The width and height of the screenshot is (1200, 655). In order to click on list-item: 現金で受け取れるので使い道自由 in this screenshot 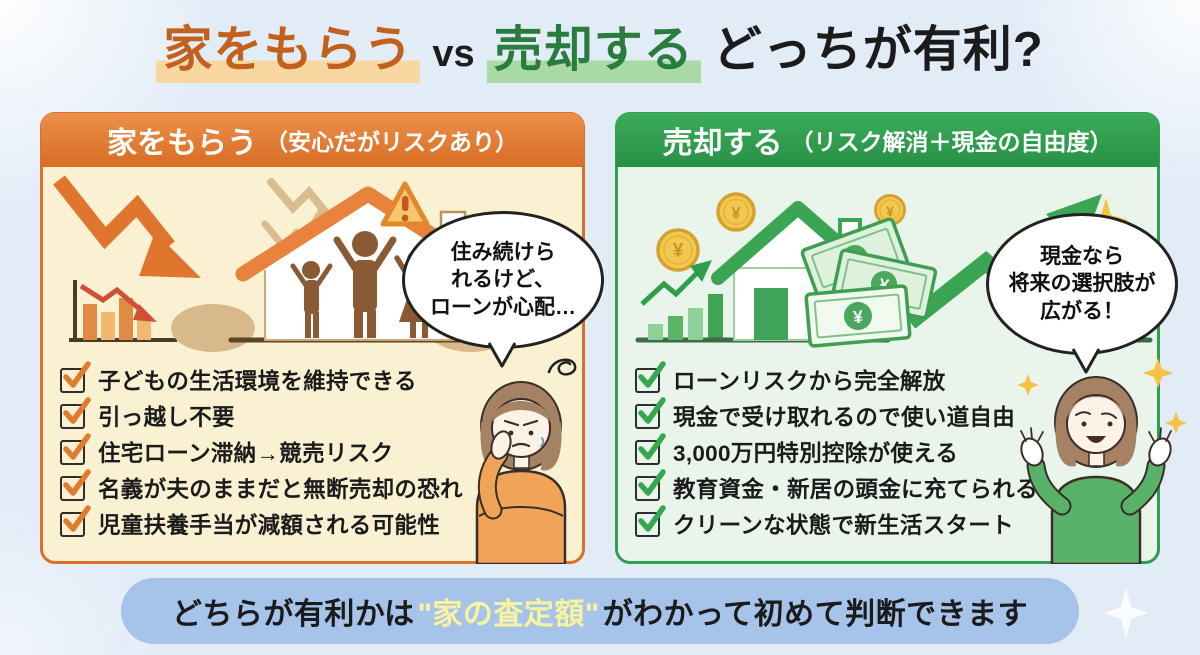, I will do `click(836, 415)`.